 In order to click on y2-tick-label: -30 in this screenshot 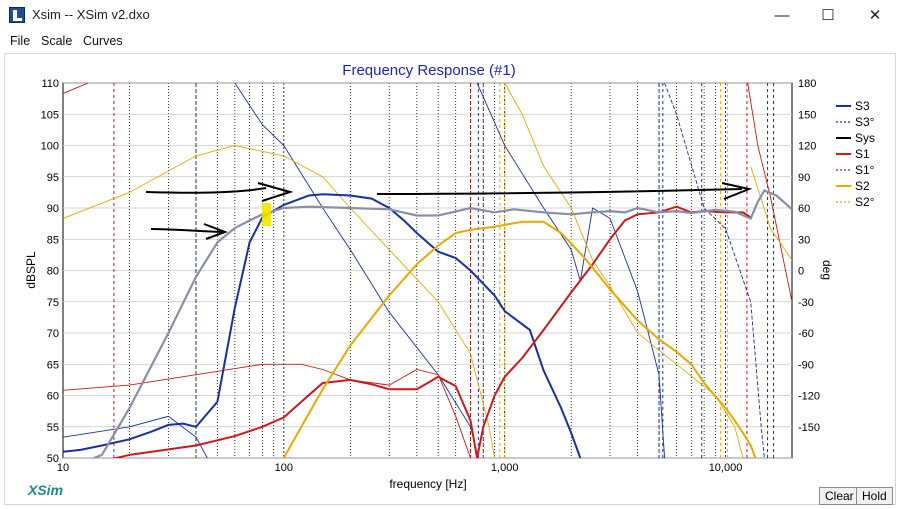, I will do `click(806, 303)`.